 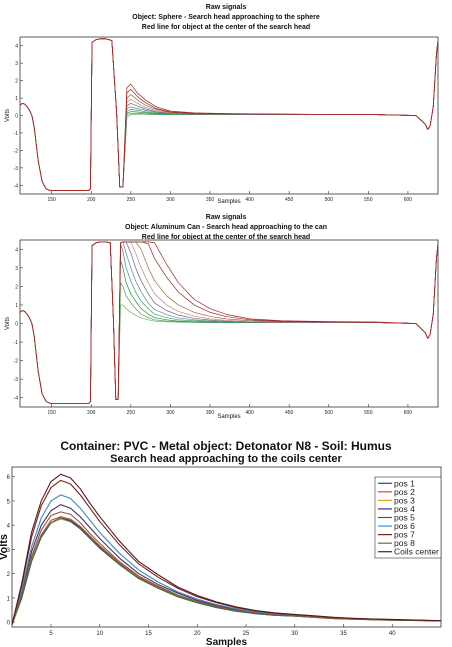 I want to click on x-tick-label: 20, so click(x=197, y=634).